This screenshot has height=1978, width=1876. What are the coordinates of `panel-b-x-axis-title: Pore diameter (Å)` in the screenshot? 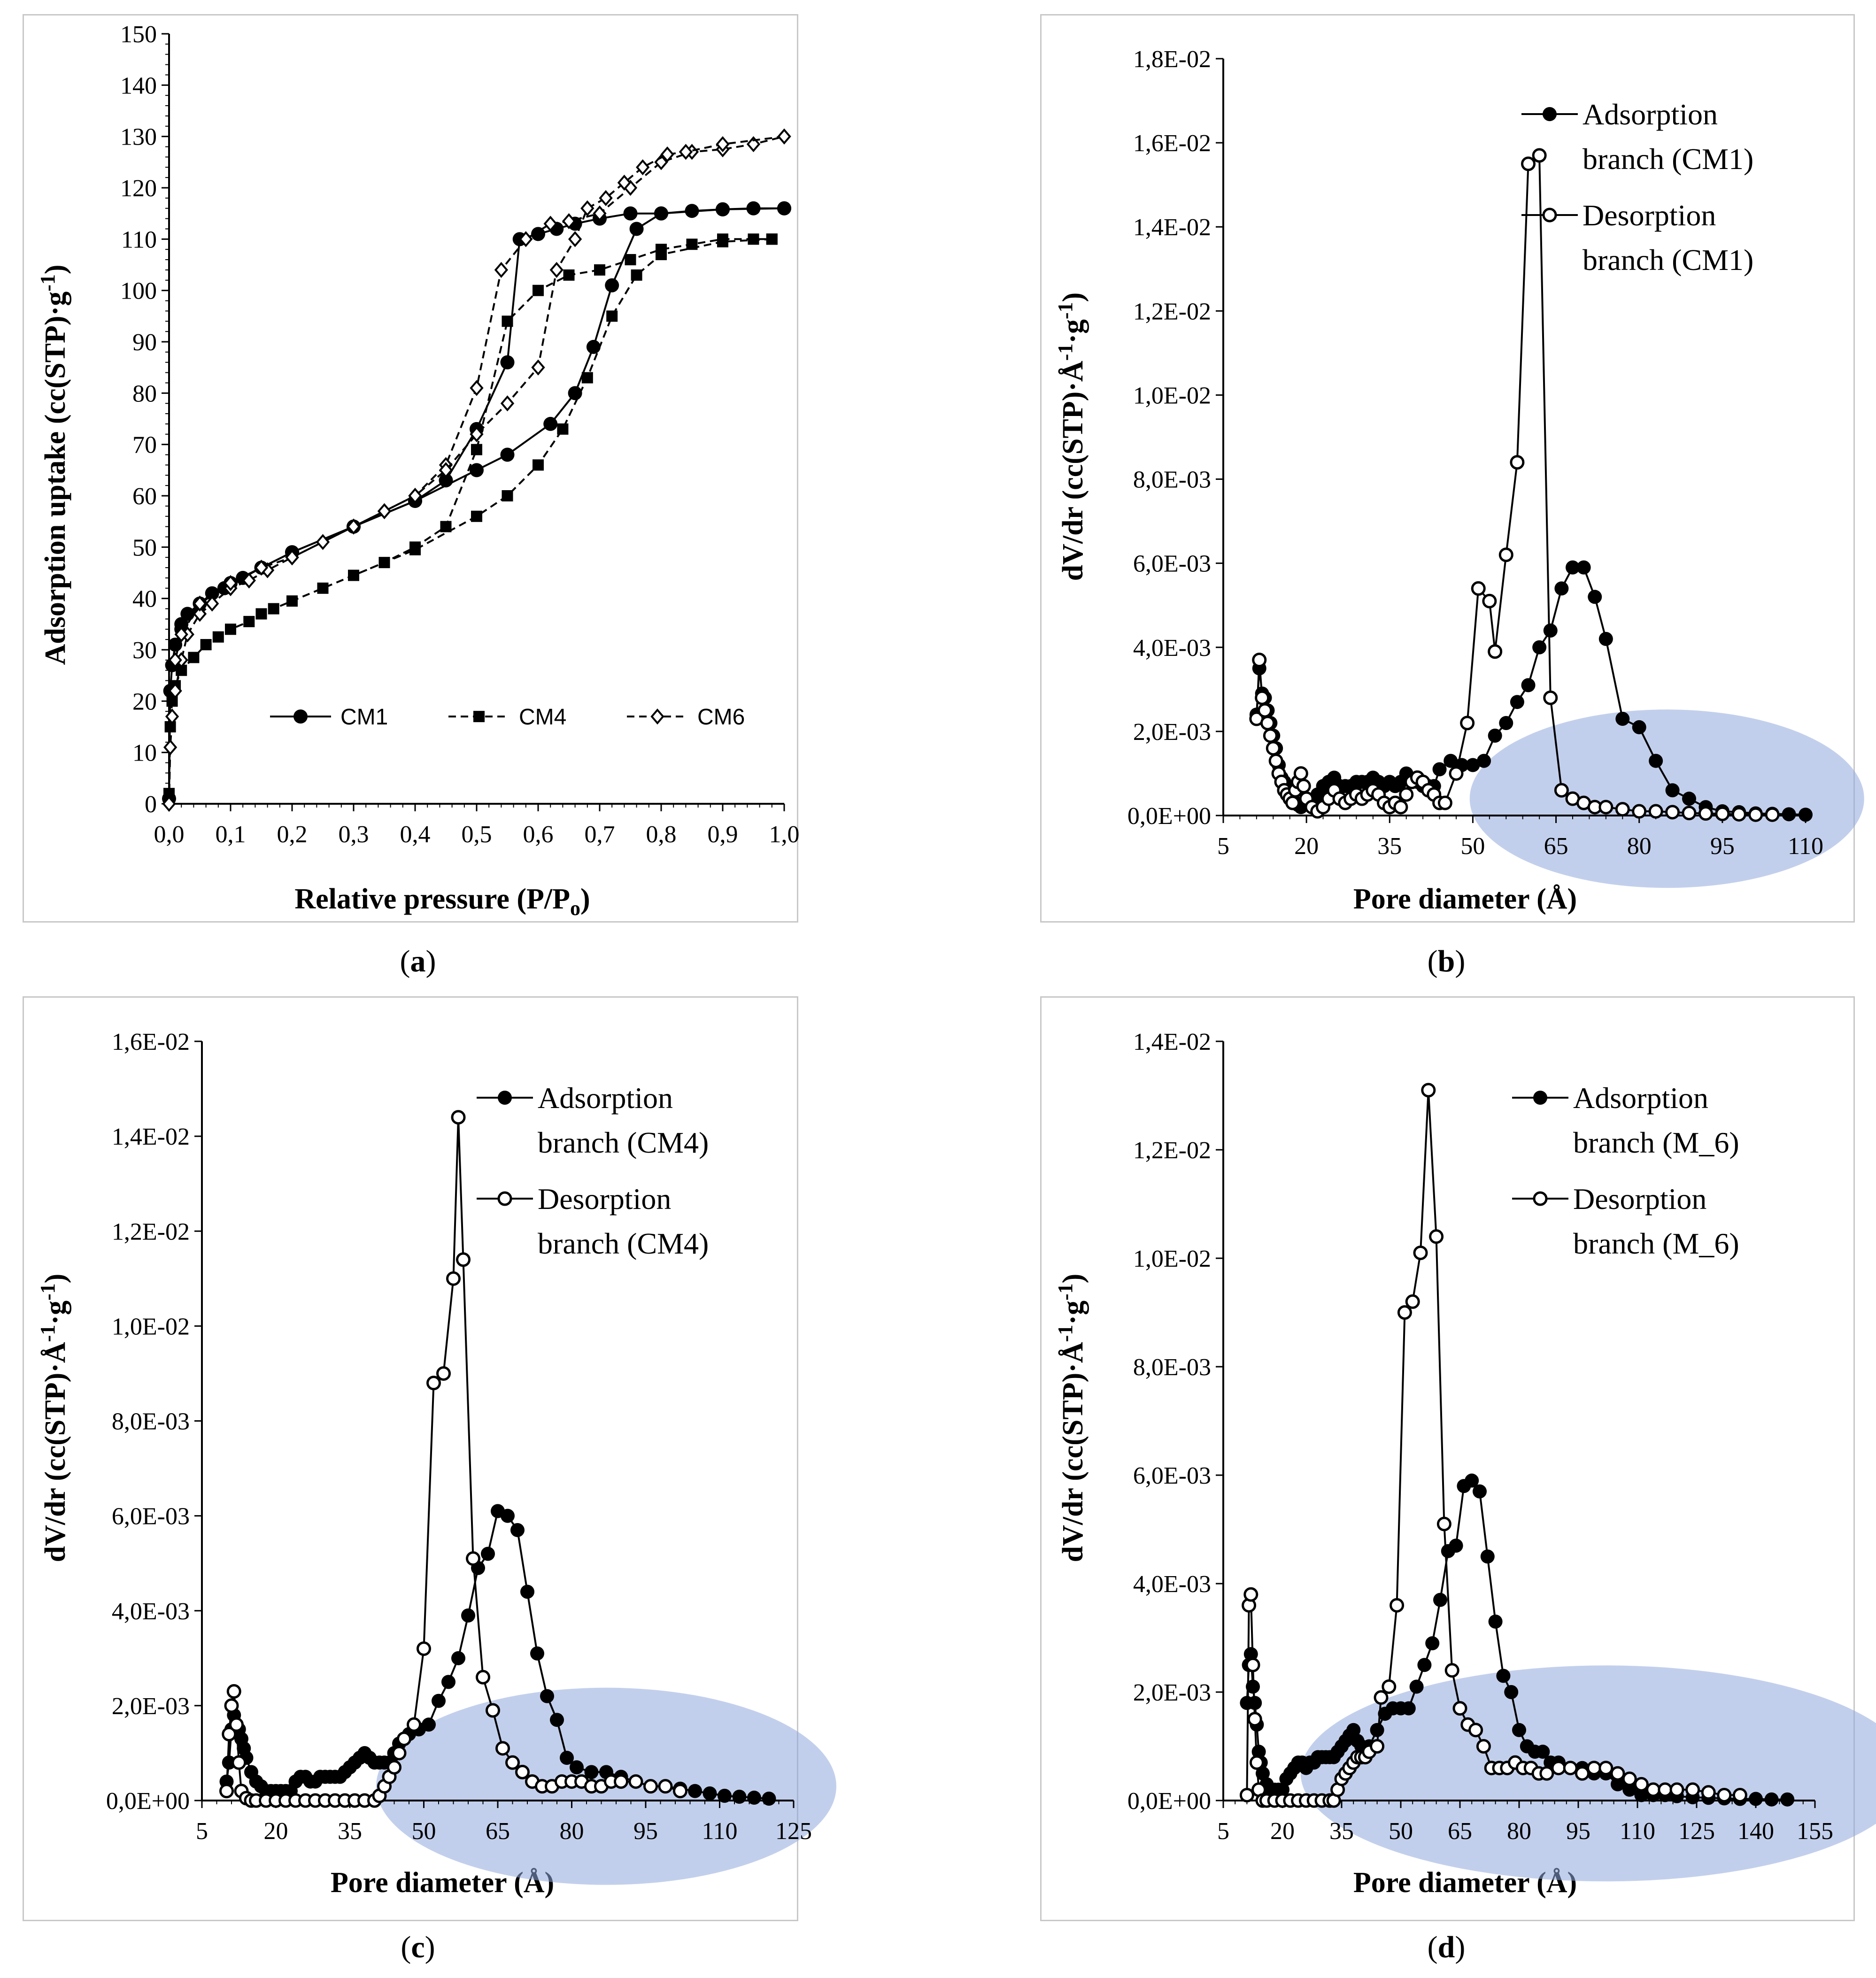 It's located at (1465, 899).